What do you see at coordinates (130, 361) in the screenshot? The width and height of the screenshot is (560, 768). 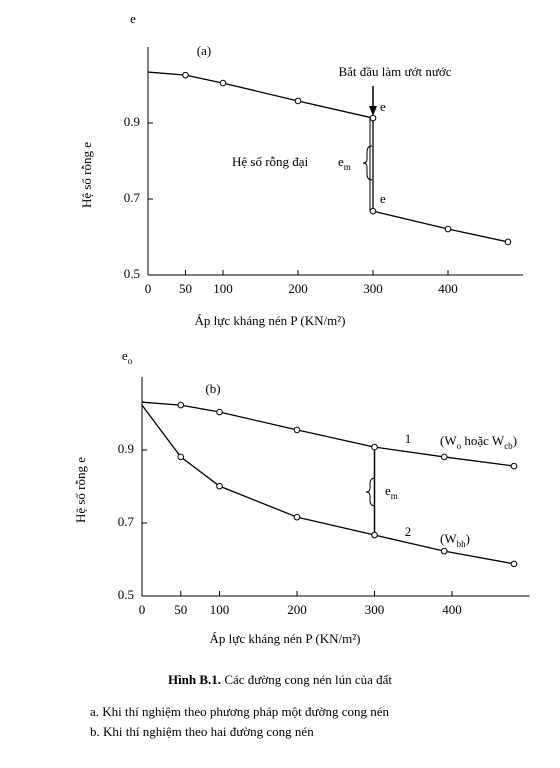 I see `axis-symbol-part: o` at bounding box center [130, 361].